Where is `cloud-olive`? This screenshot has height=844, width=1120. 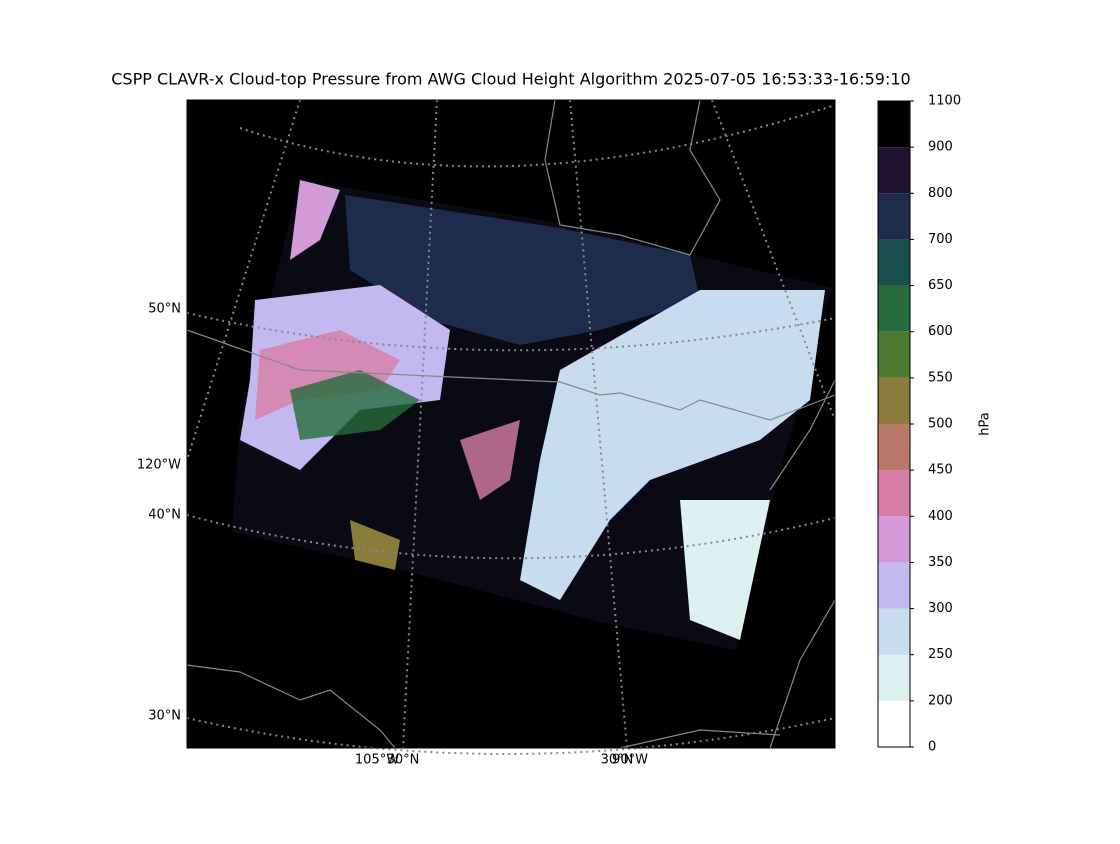
cloud-olive is located at coordinates (375, 545).